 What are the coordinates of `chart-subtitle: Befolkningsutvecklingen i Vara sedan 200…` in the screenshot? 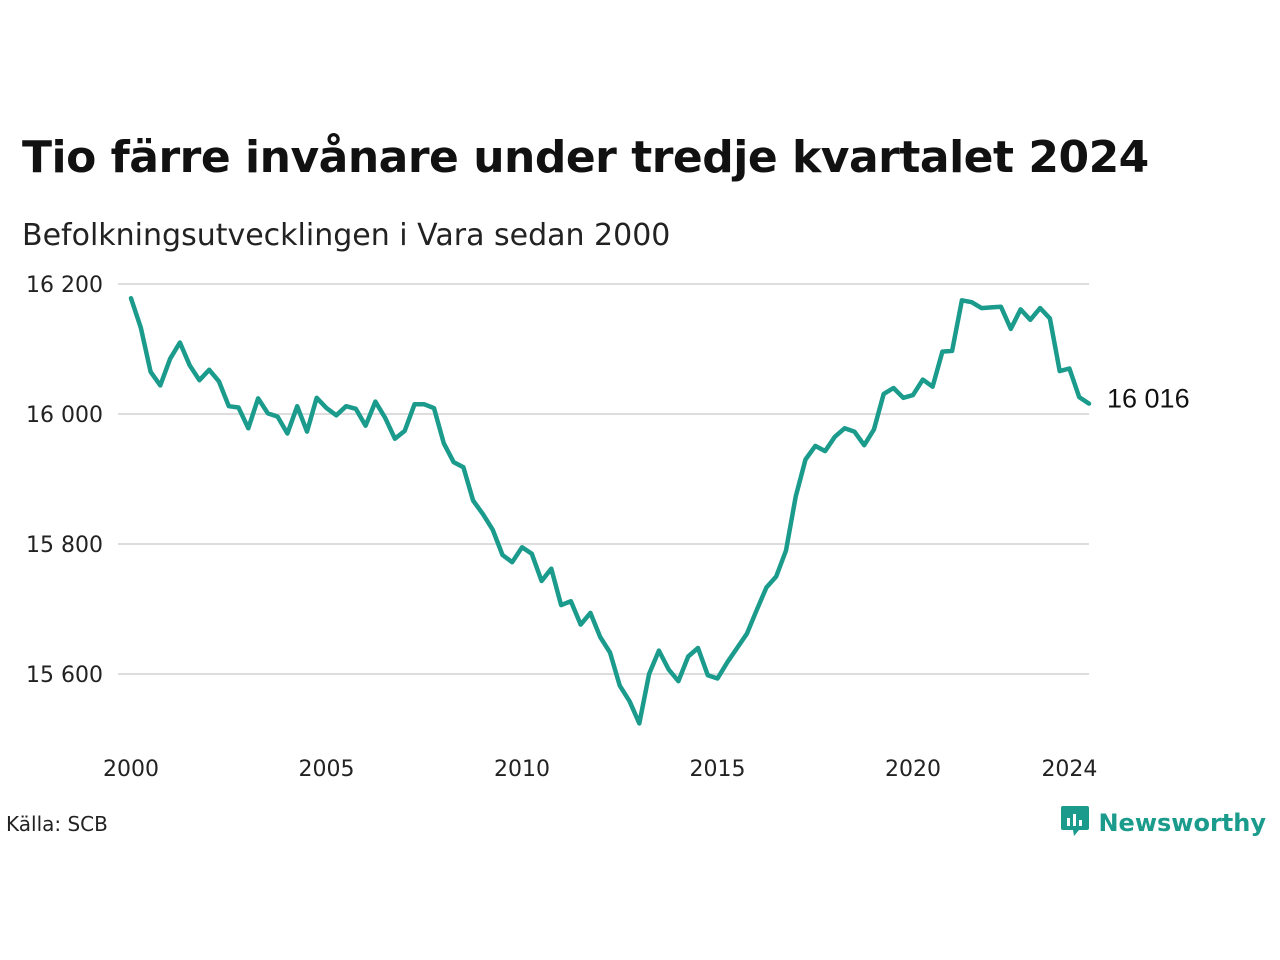 It's located at (346, 235).